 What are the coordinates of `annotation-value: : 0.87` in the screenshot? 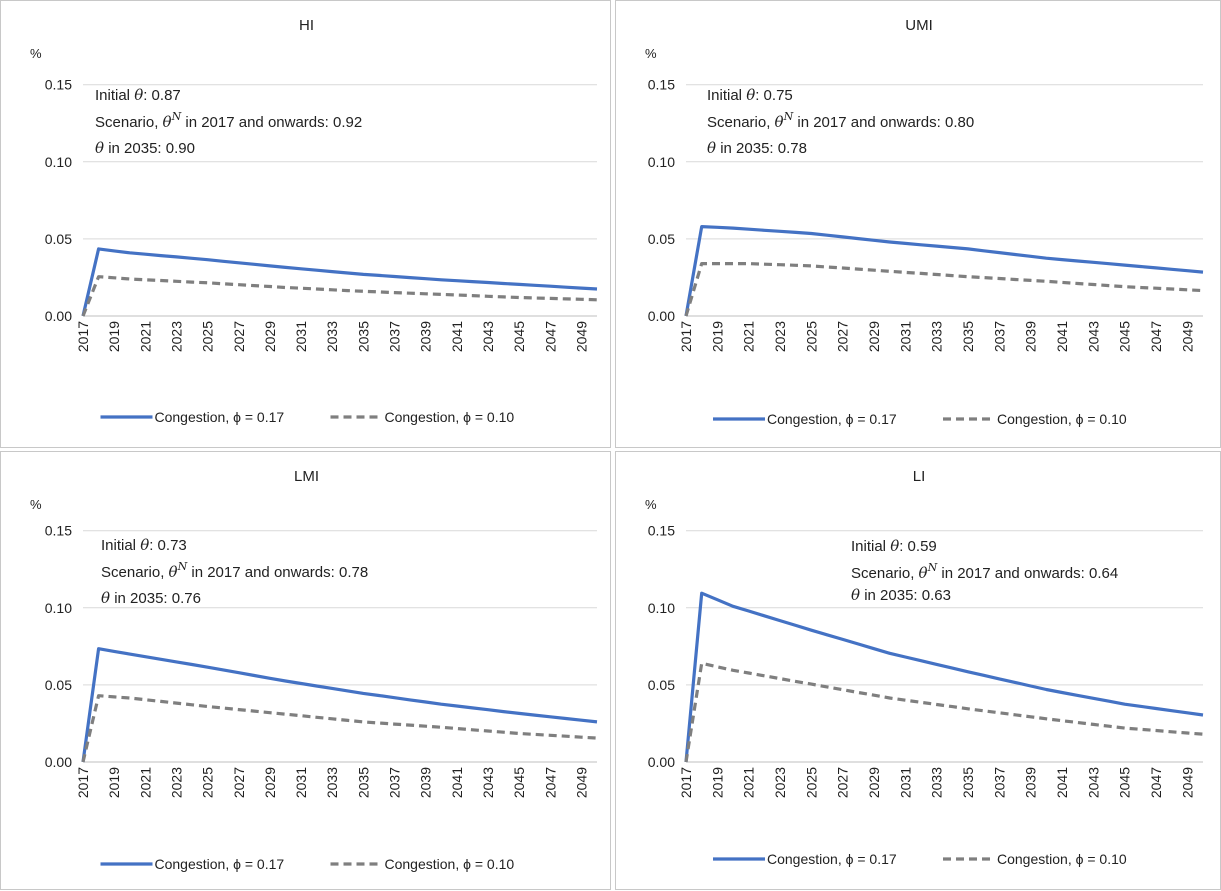 It's located at (162, 95).